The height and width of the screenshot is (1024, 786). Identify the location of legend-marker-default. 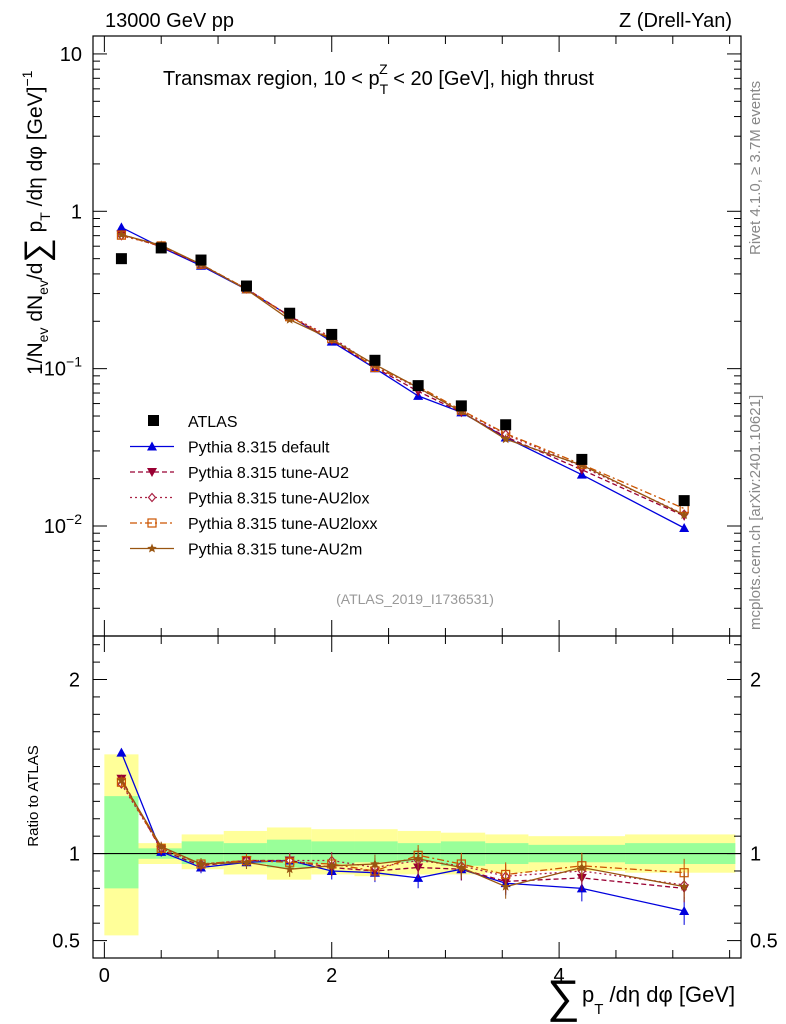
(152, 446).